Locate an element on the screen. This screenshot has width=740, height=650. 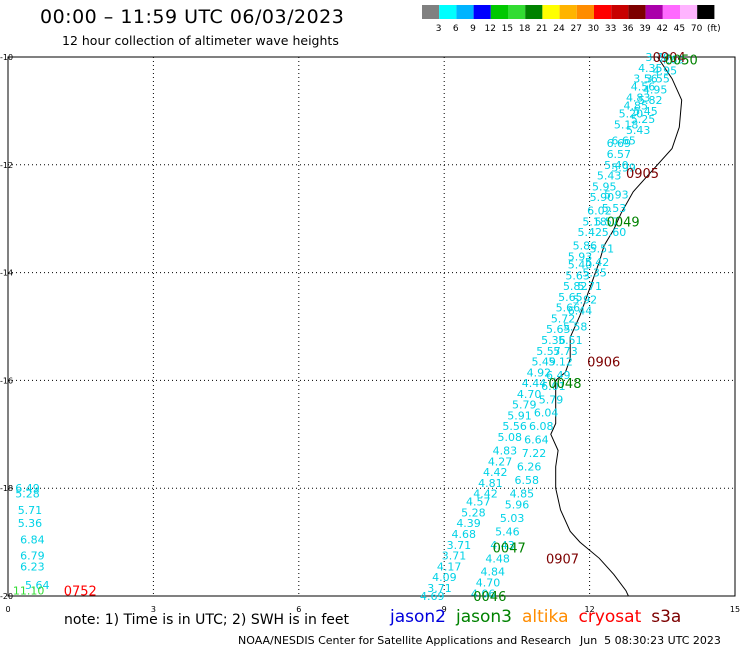
wave-height-label: 4.42 is located at coordinates (485, 494).